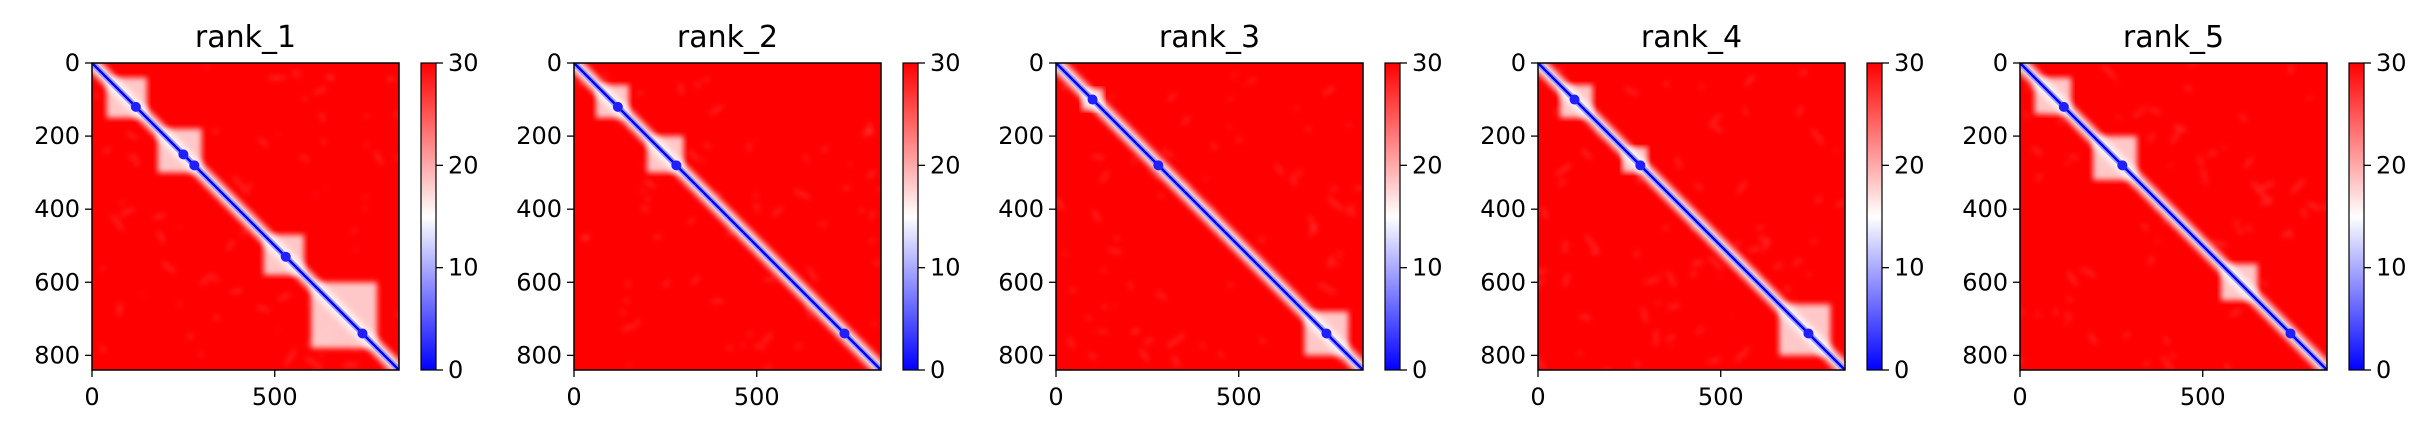  I want to click on colorbar, so click(2356, 216).